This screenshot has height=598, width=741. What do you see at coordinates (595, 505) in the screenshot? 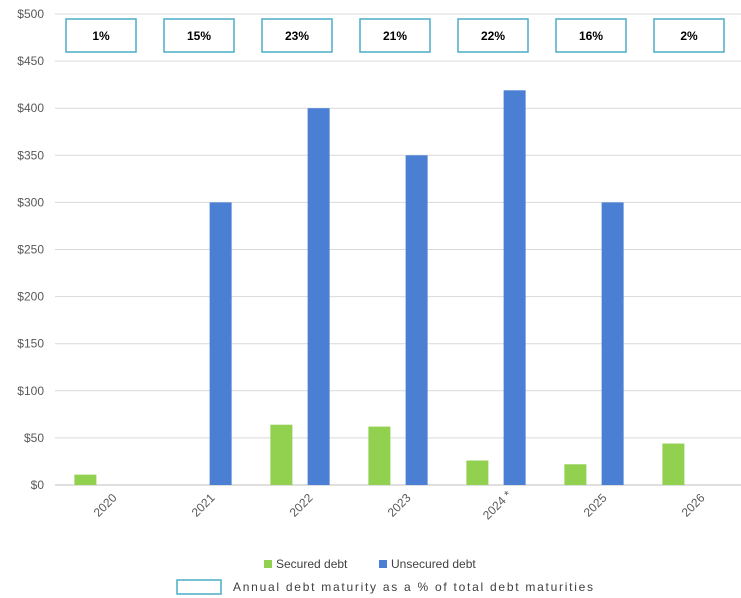
I see `x-tick-label: 2025` at bounding box center [595, 505].